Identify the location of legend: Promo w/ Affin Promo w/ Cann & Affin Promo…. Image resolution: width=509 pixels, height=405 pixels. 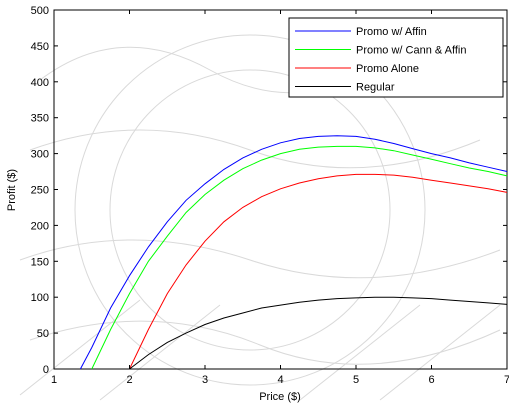
(396, 57).